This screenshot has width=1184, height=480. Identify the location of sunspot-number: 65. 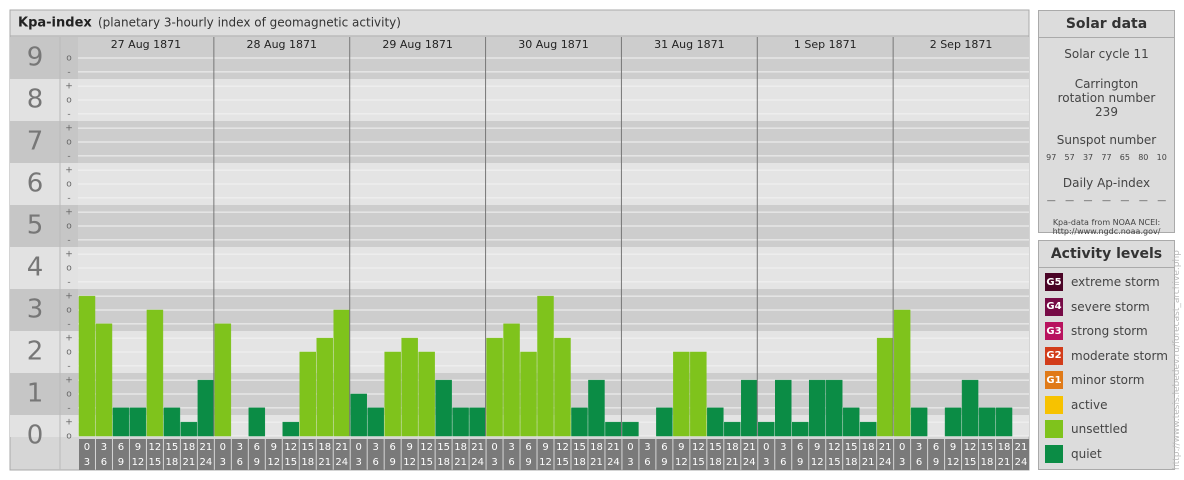
(1124, 157).